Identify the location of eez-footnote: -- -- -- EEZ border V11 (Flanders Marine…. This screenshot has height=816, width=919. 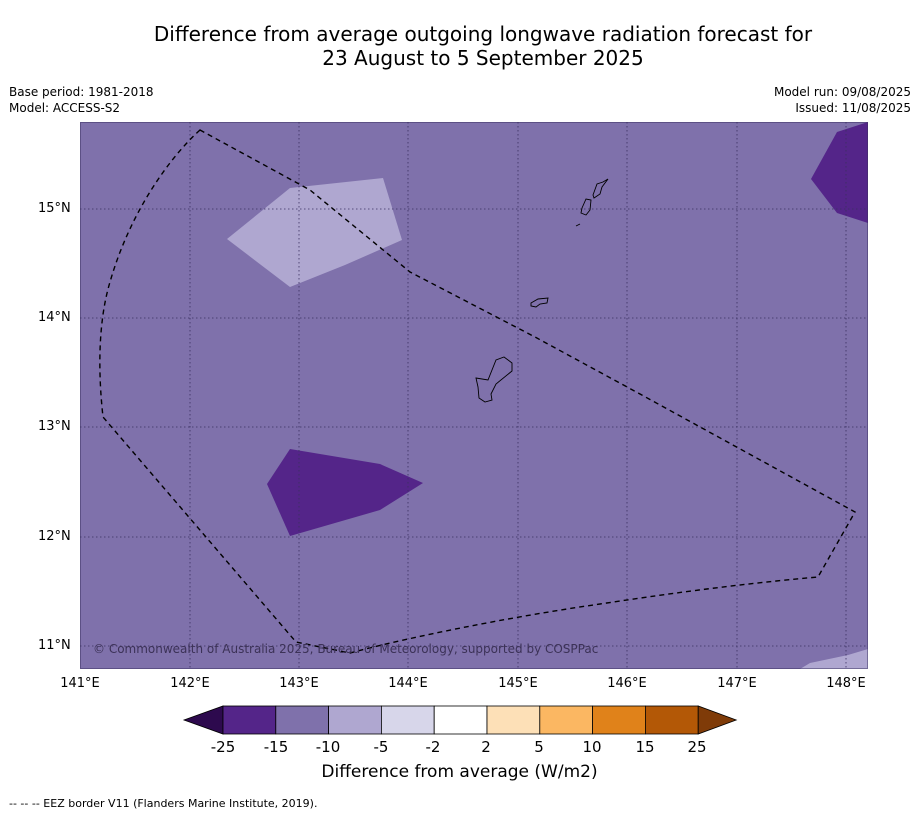
(163, 803).